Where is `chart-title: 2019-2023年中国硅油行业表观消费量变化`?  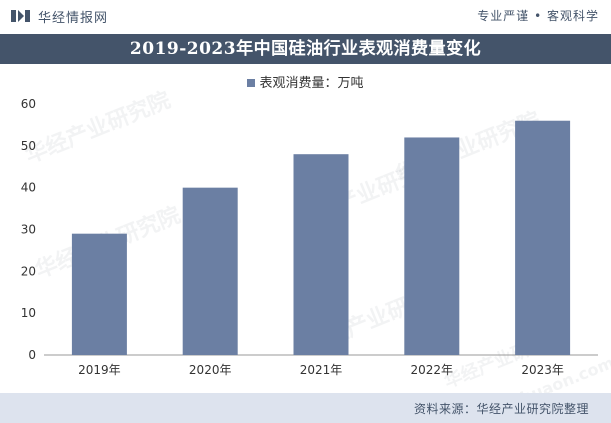 chart-title: 2019-2023年中国硅油行业表观消费量变化 is located at coordinates (305, 49).